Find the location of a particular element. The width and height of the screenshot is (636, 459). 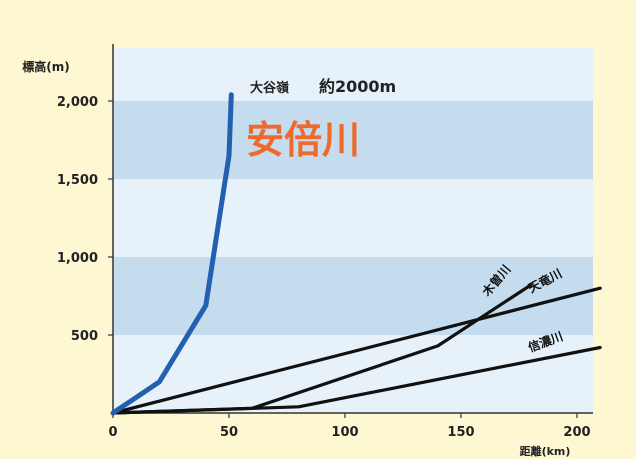

highlight-river-label: 安倍川 is located at coordinates (303, 140).